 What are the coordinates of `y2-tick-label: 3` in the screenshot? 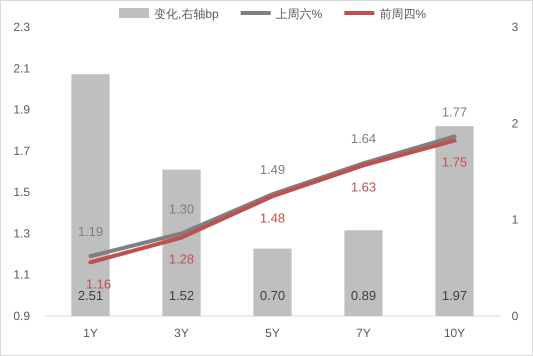 It's located at (515, 27).